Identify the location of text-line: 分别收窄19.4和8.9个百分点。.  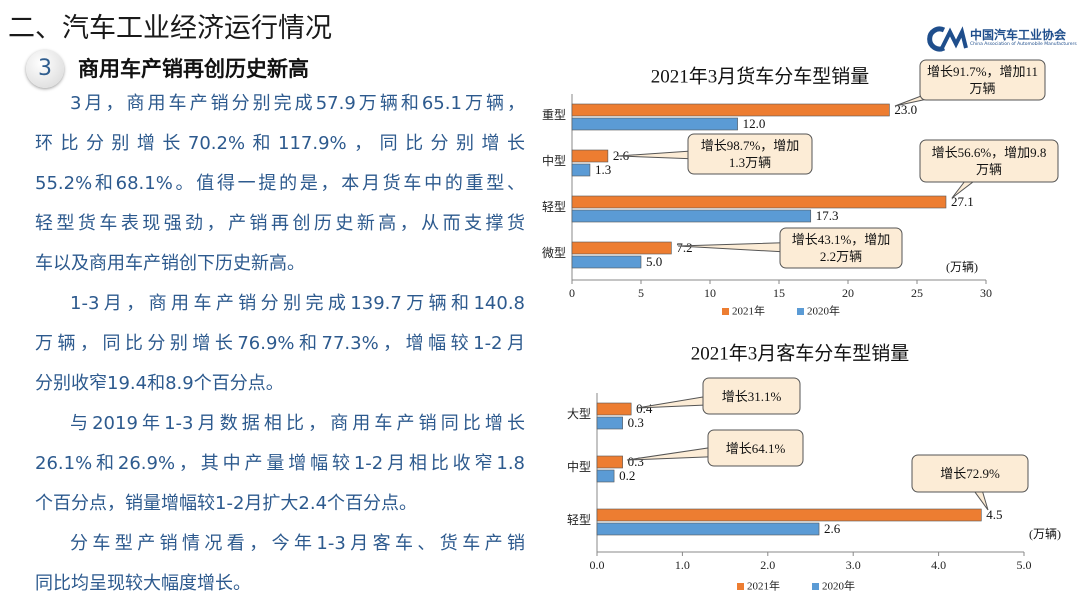
(159, 383).